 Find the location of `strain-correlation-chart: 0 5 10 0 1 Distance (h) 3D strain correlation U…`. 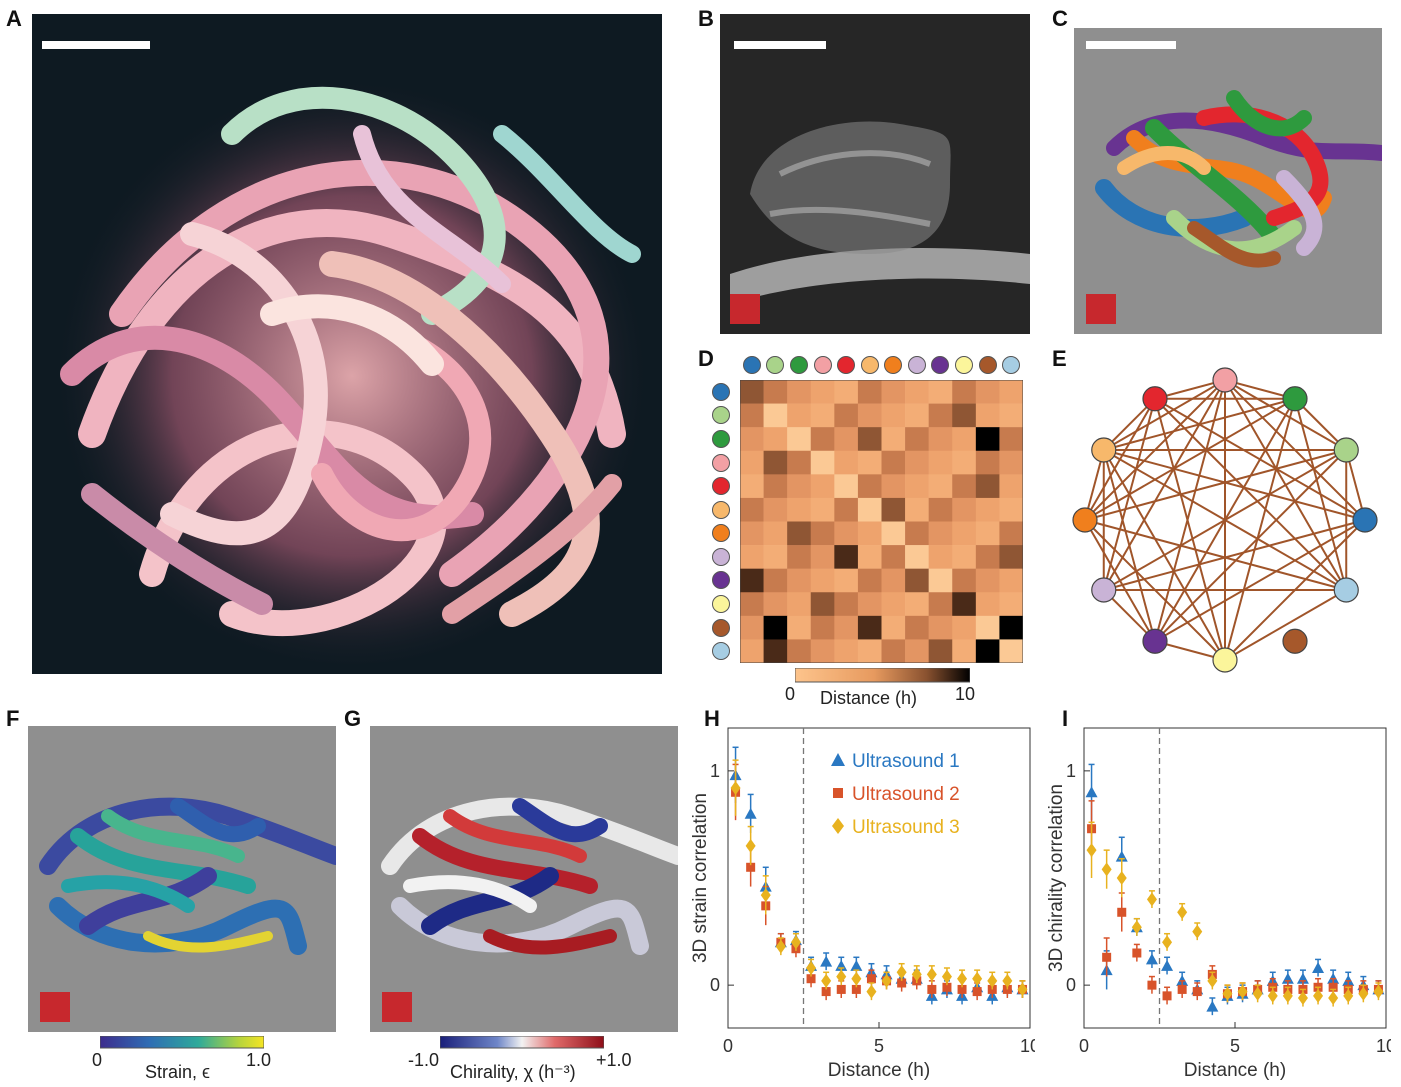

strain-correlation-chart: 0 5 10 0 1 Distance (h) 3D strain correlation U… is located at coordinates (862, 904).